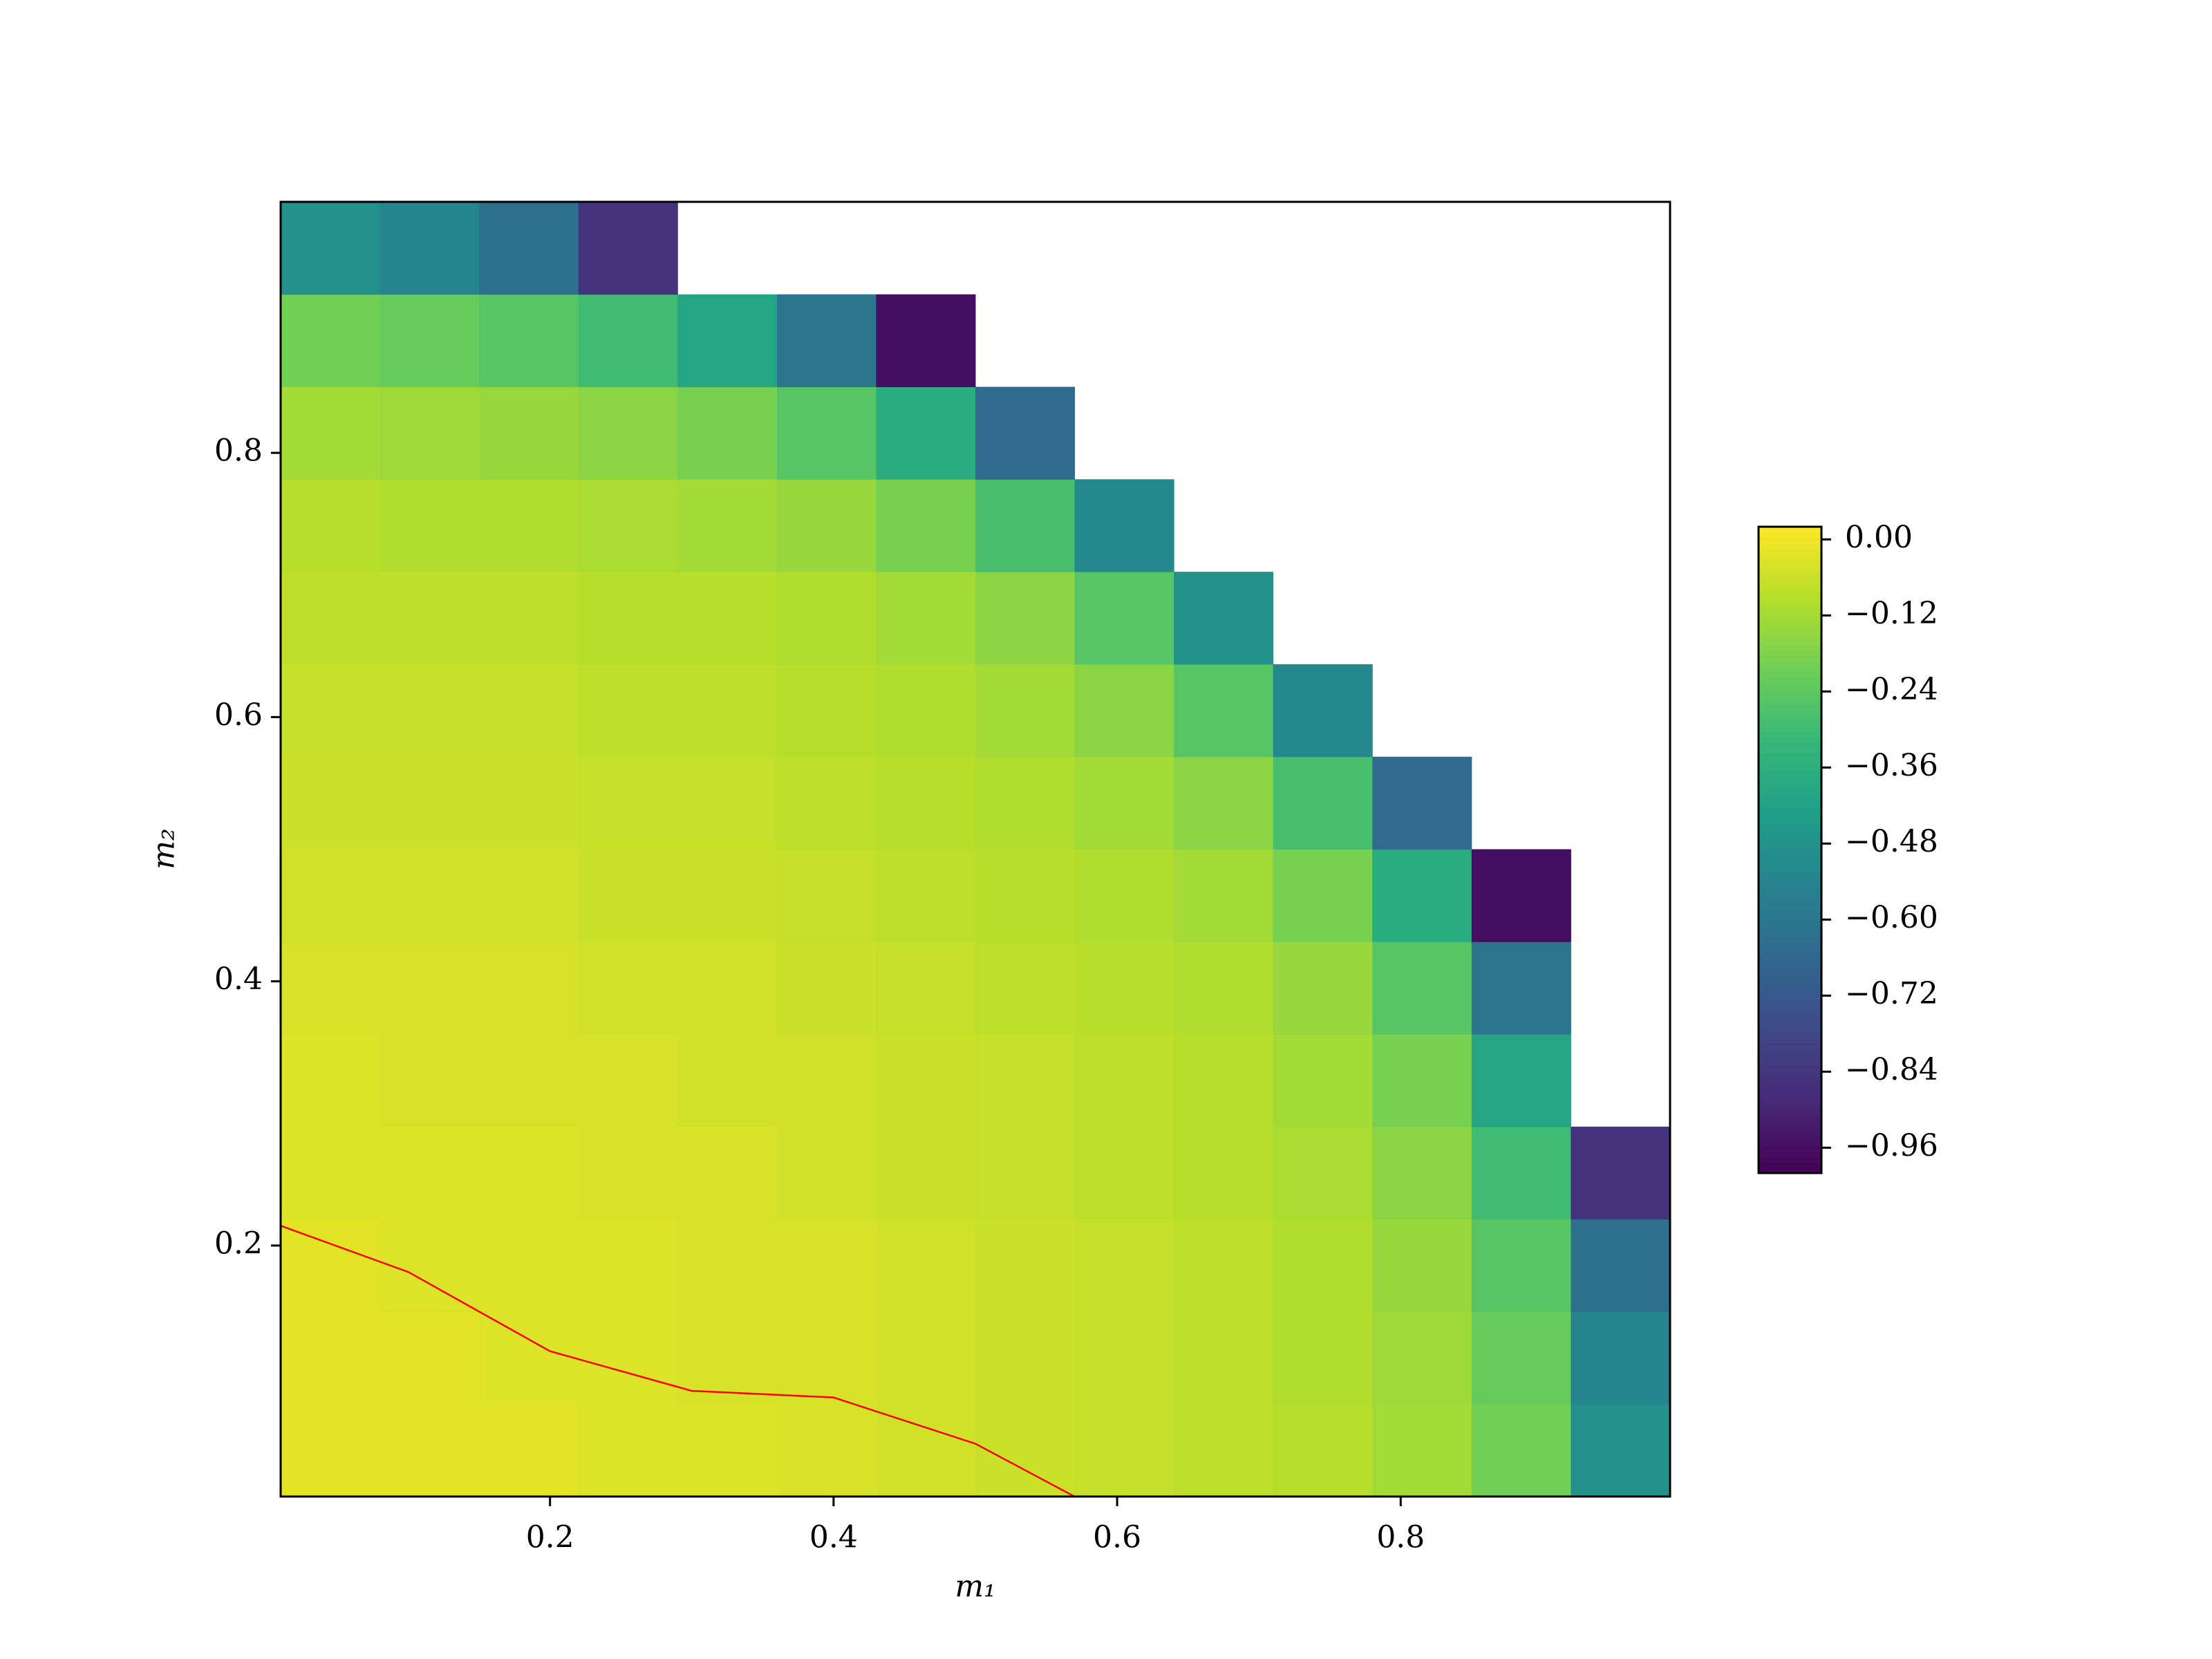 The height and width of the screenshot is (1659, 2212). What do you see at coordinates (1891, 1145) in the screenshot?
I see `colorbar-tick-label: −0.96` at bounding box center [1891, 1145].